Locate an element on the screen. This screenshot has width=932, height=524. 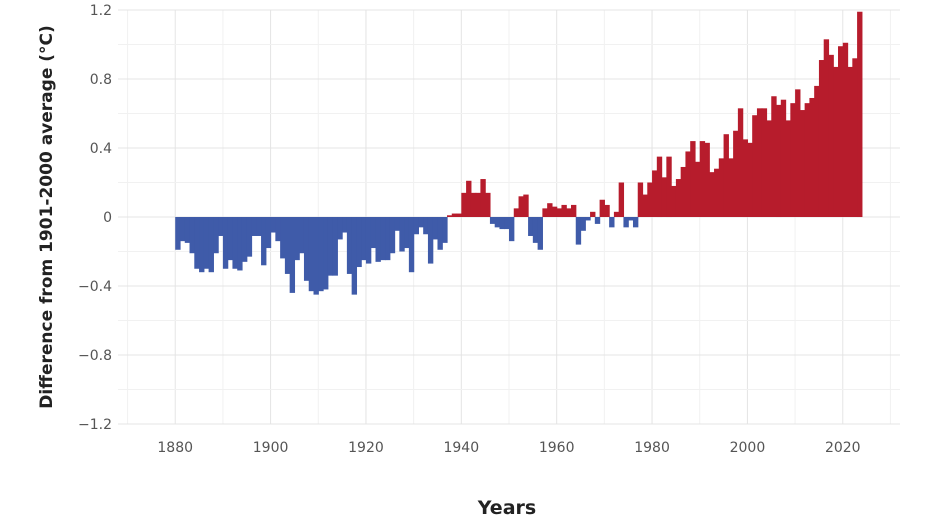
bar-1966 is located at coordinates (588, 219).